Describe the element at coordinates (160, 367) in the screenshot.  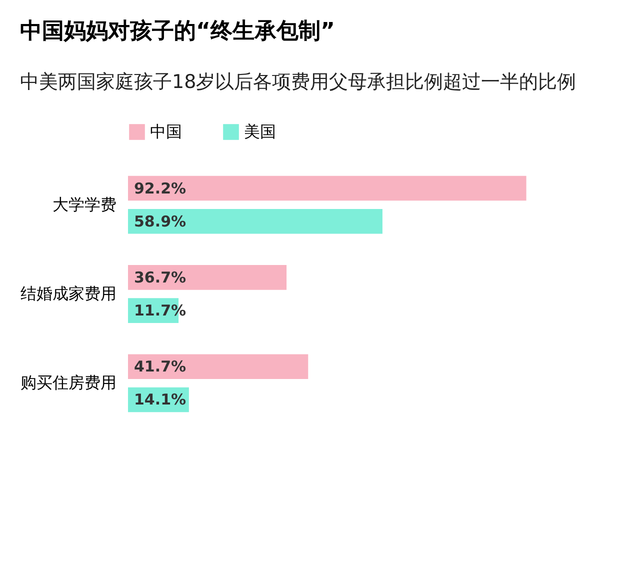
I see `data-label: 41.7%` at that location.